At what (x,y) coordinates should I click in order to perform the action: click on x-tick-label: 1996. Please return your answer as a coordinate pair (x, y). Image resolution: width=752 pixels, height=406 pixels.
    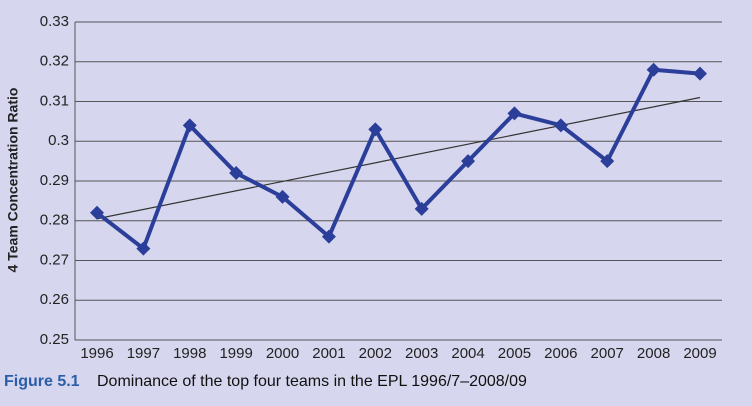
    Looking at the image, I should click on (96, 353).